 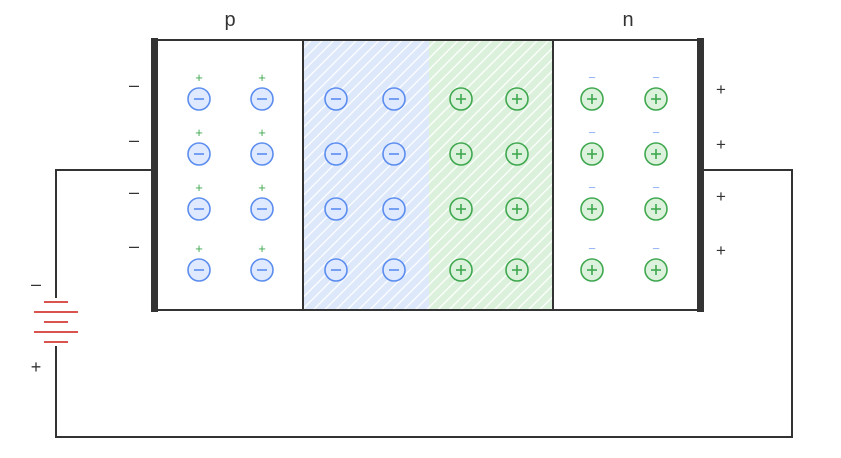 I want to click on n-region-label: n, so click(x=627, y=20).